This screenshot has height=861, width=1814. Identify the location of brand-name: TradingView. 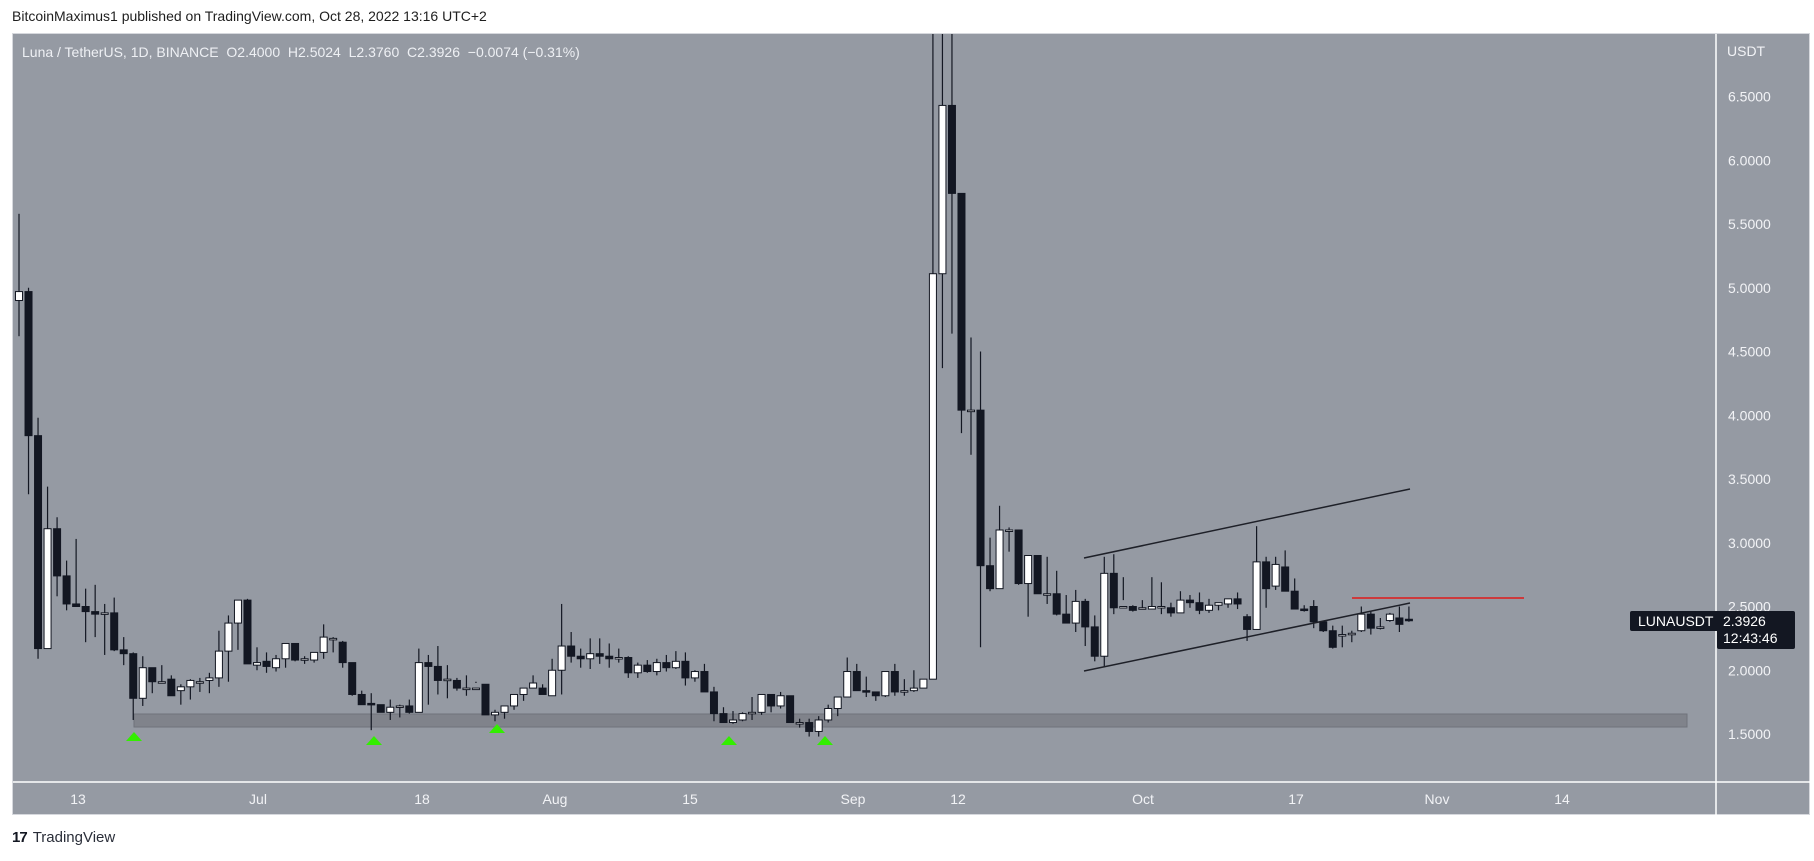
(74, 837).